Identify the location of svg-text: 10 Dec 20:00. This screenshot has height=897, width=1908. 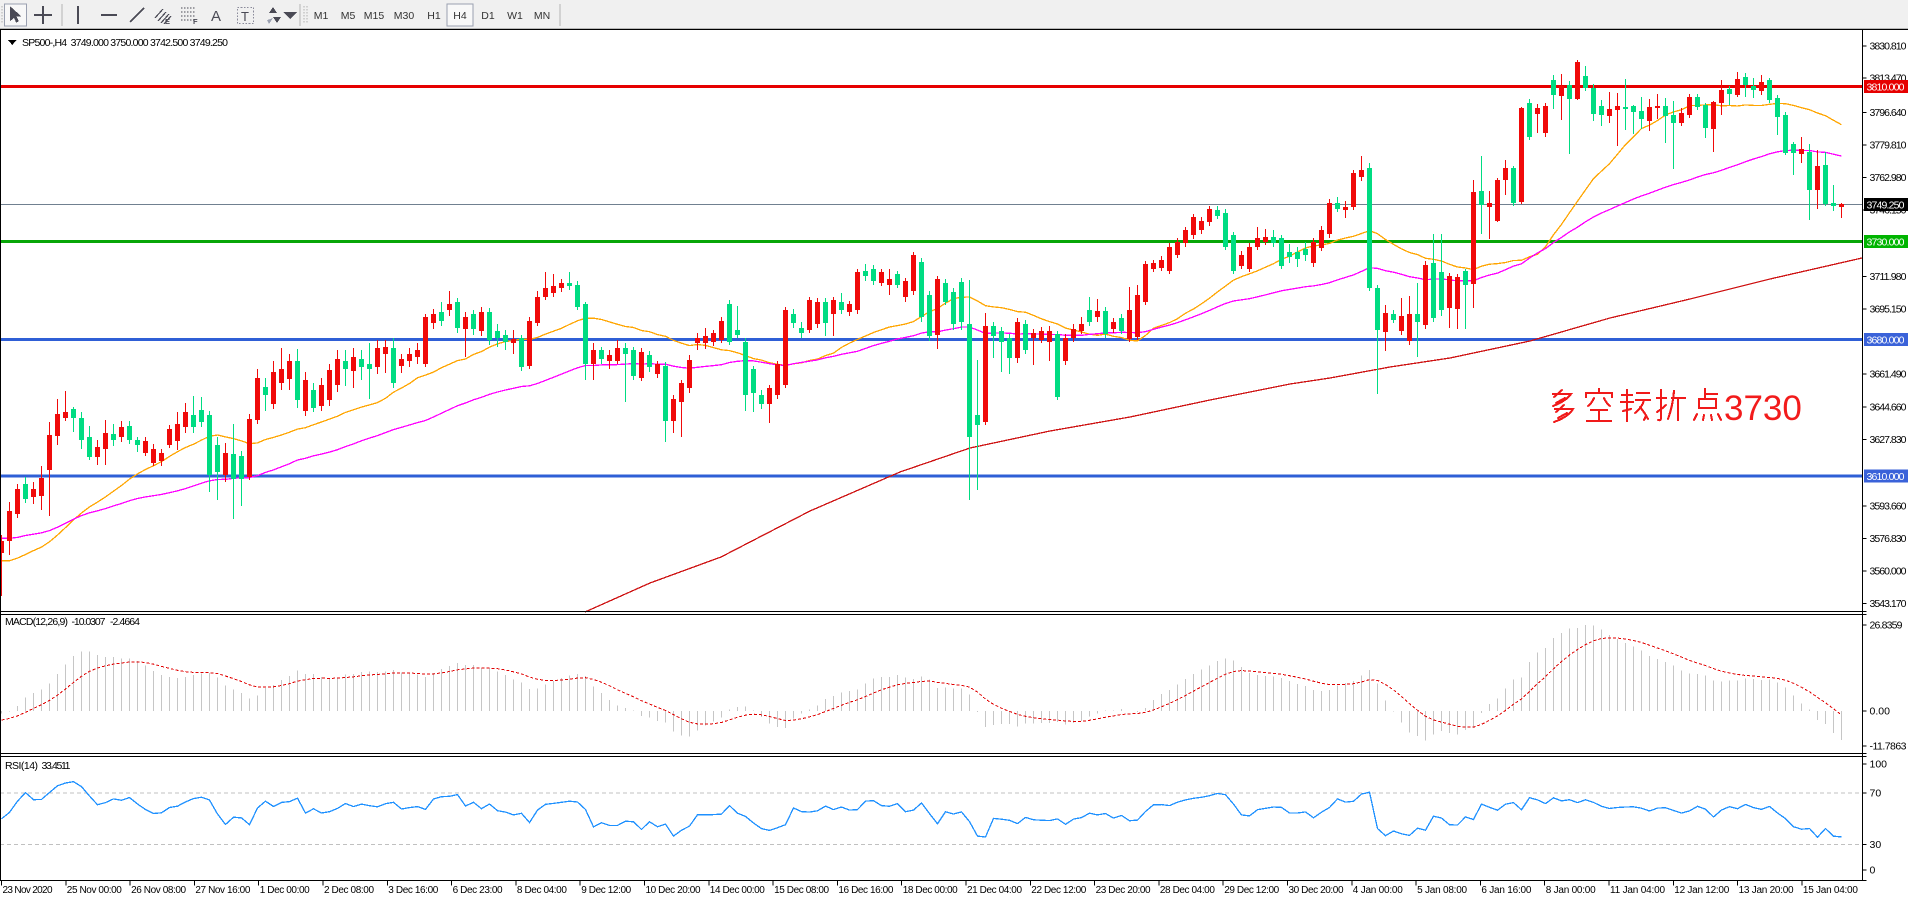
(673, 890).